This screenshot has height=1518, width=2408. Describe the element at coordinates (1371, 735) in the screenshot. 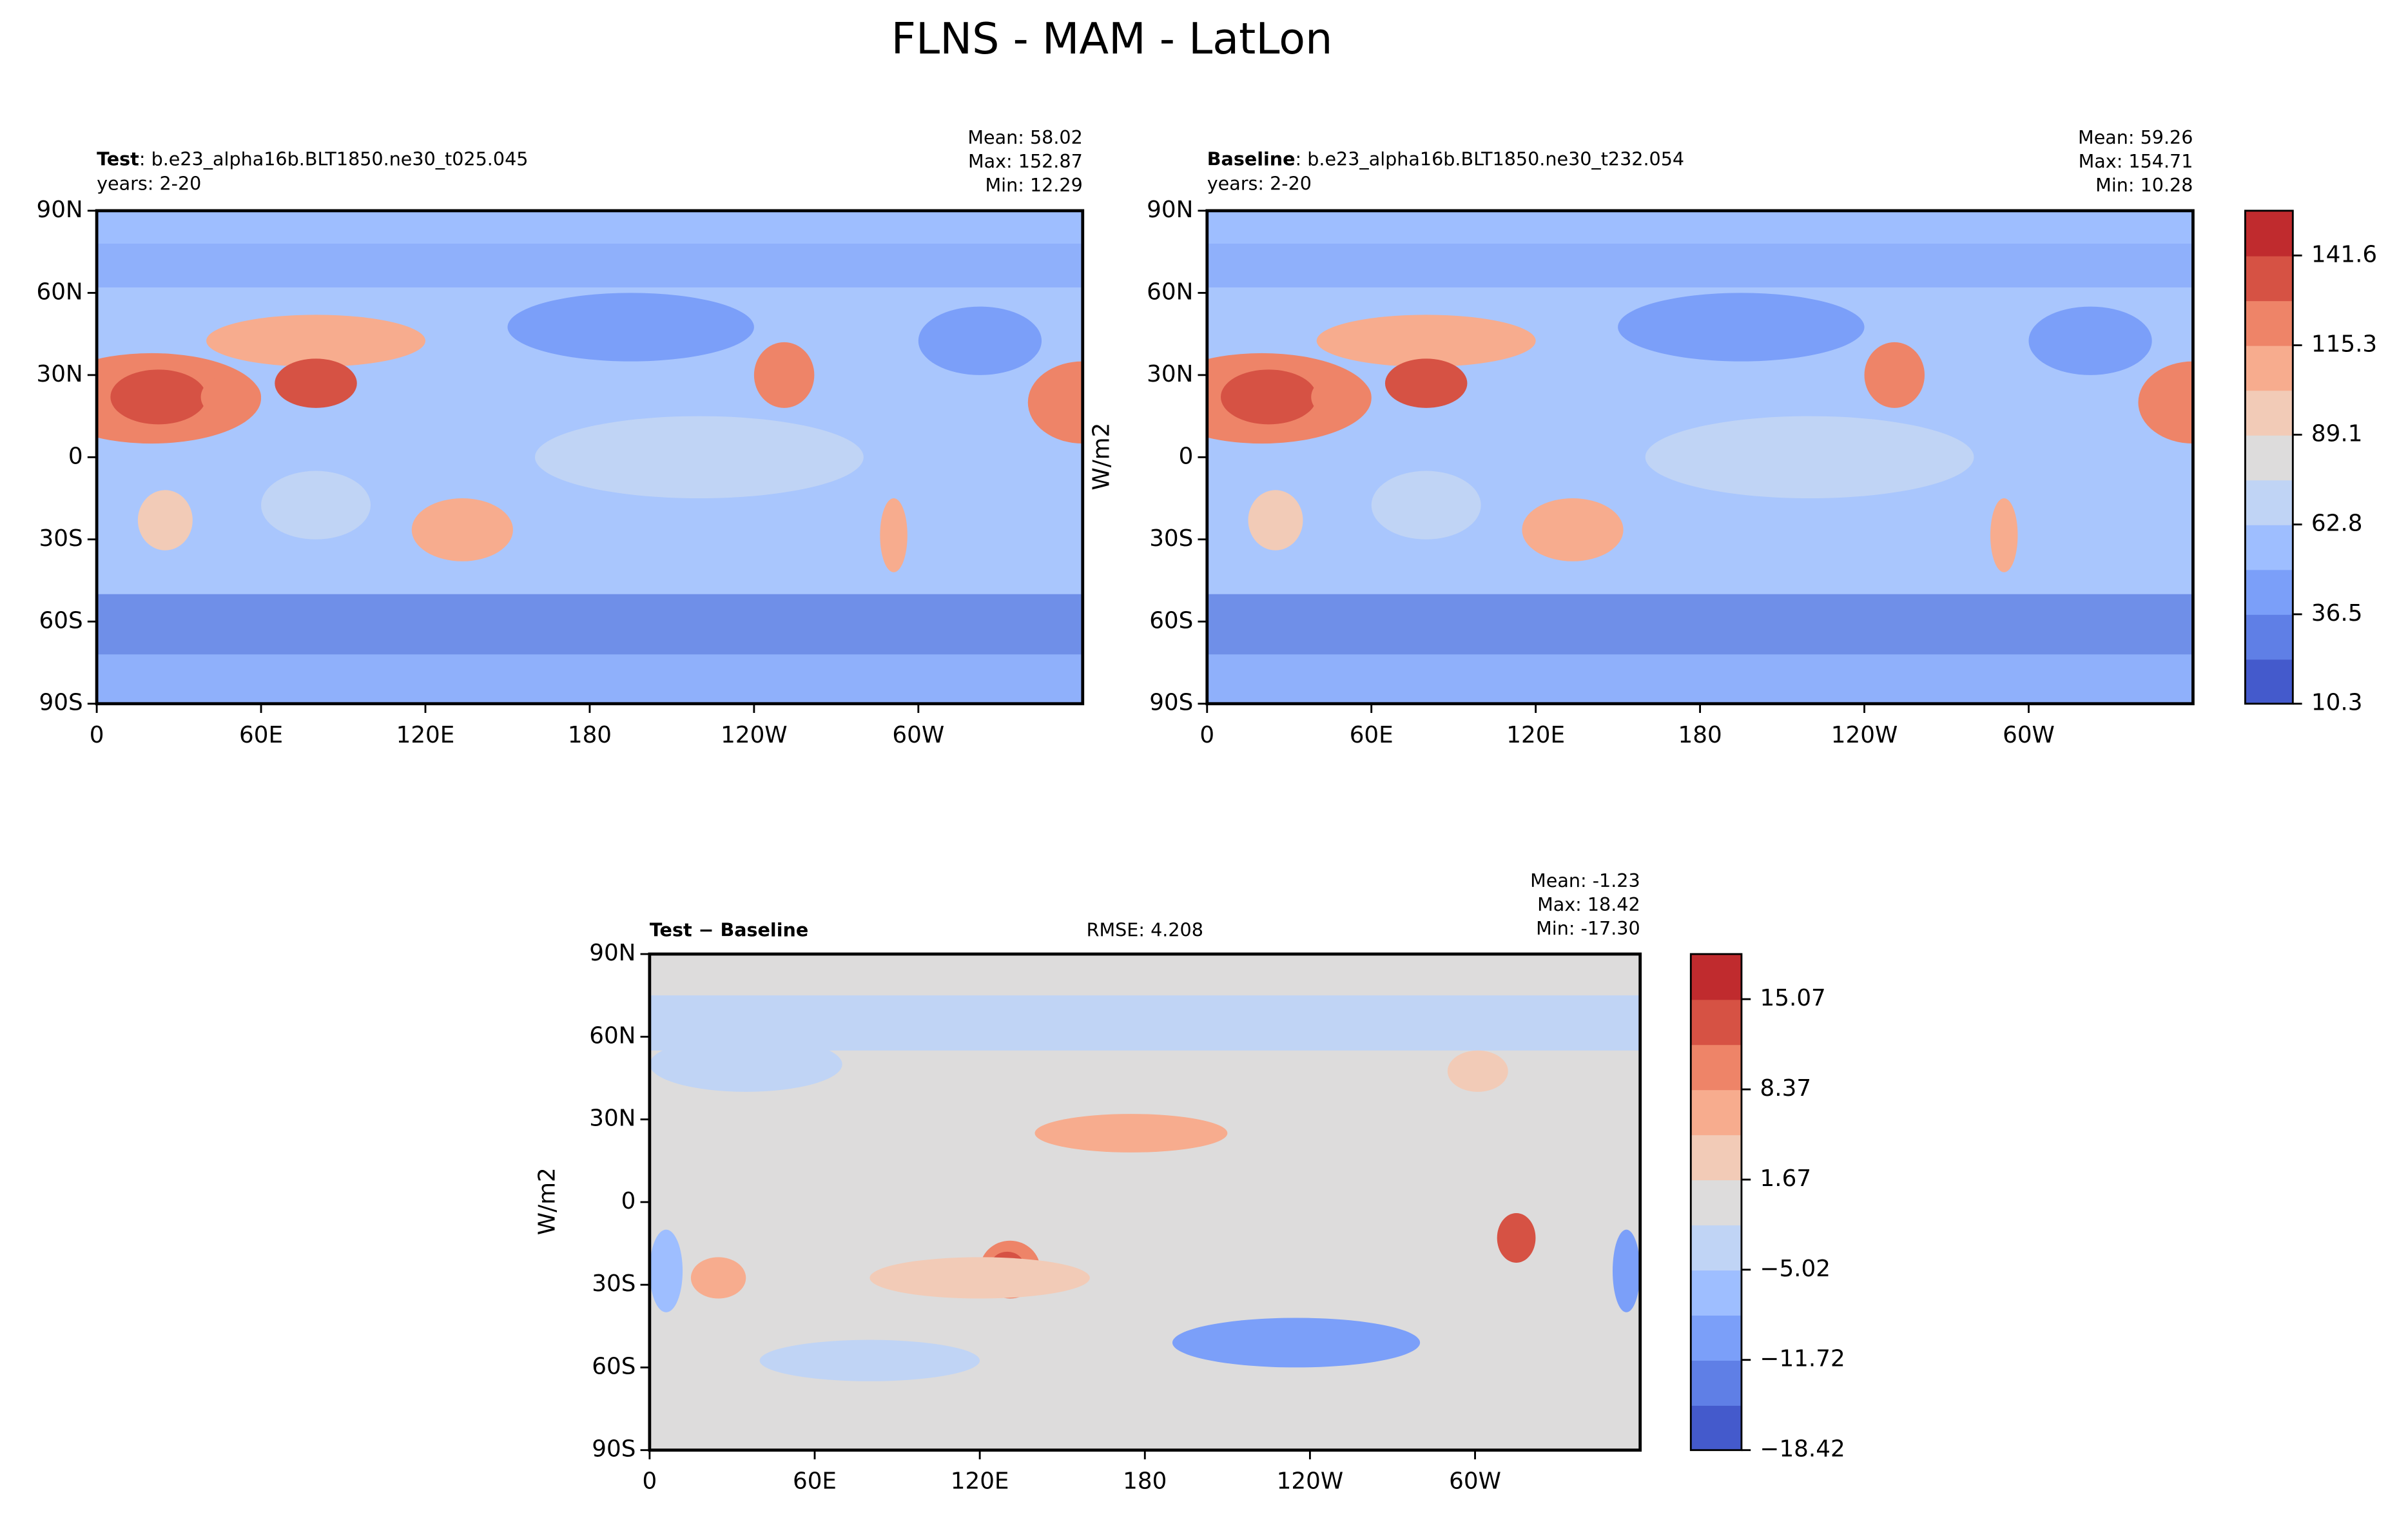

I see `x-tick-label: 60E` at that location.